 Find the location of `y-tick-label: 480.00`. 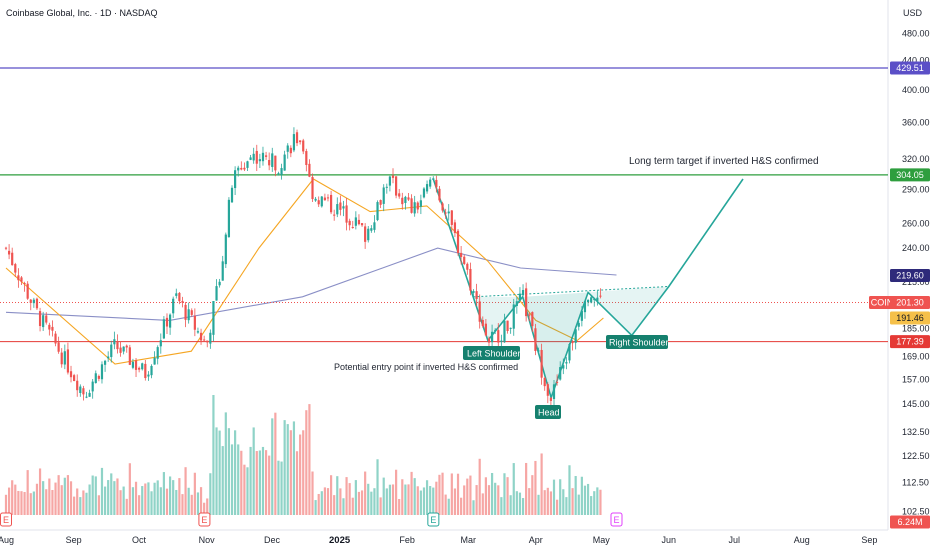

y-tick-label: 480.00 is located at coordinates (916, 34).